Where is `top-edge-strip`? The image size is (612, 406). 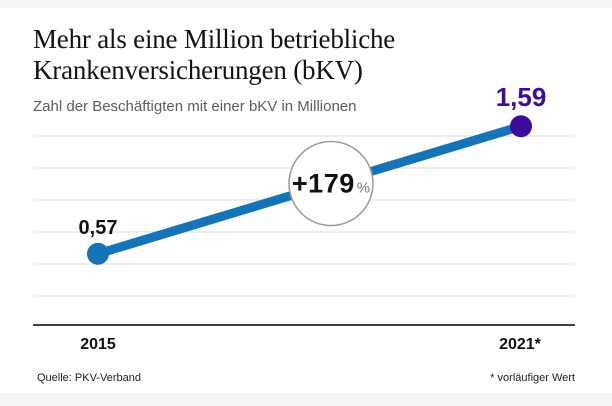 top-edge-strip is located at coordinates (306, 4).